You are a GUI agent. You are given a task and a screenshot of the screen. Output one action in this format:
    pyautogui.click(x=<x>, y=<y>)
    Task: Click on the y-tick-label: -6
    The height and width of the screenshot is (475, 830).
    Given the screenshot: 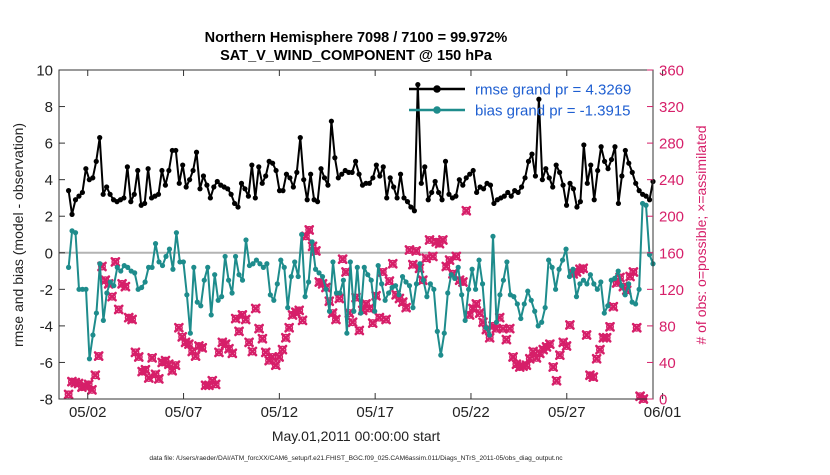 What is the action you would take?
    pyautogui.click(x=46, y=363)
    